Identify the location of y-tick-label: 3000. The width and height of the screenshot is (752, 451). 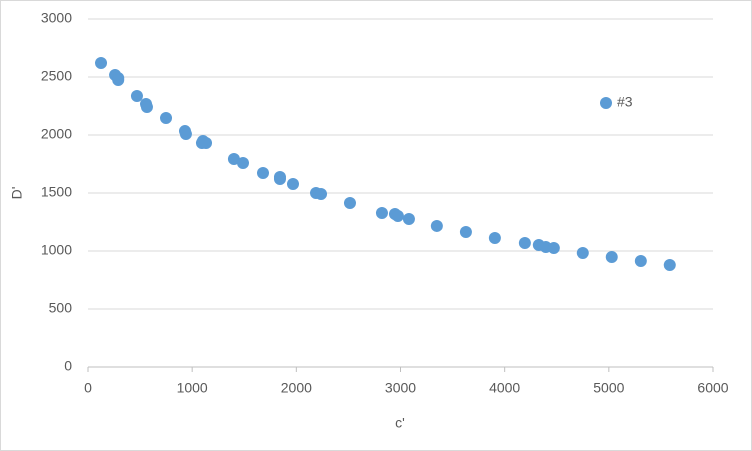
(56, 18).